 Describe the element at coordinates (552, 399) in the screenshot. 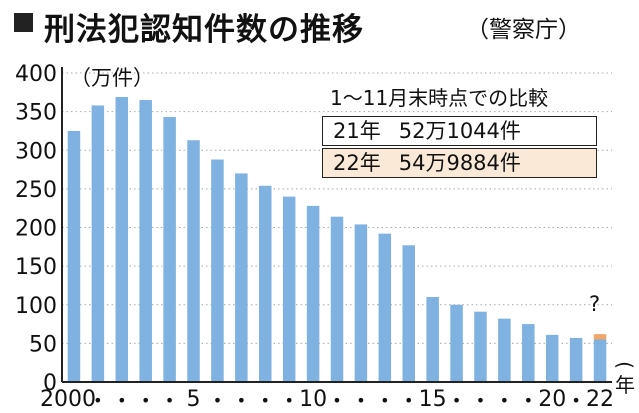

I see `x-tick-label: 20` at that location.